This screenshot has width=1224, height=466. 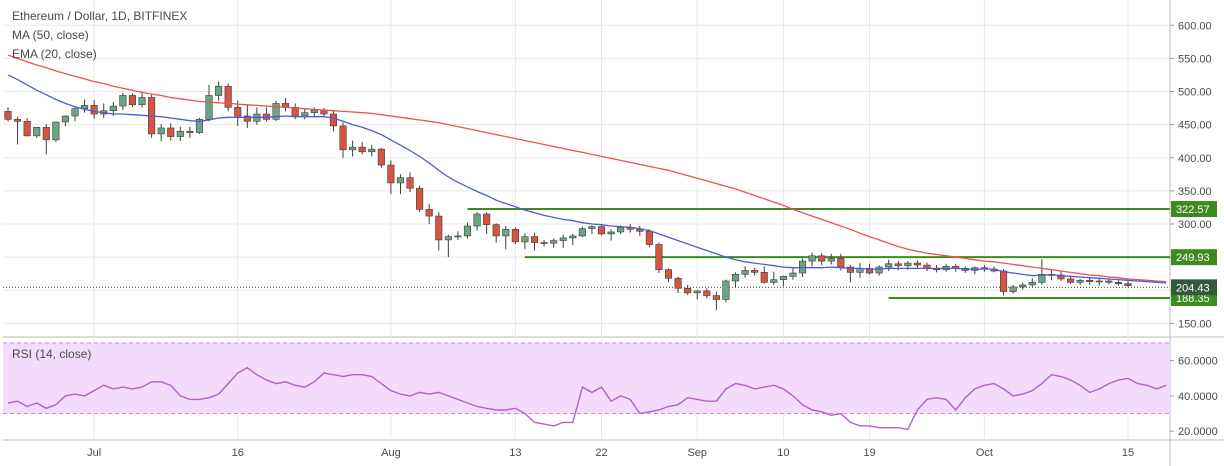 What do you see at coordinates (1195, 225) in the screenshot?
I see `y-tick-label: 300.00` at bounding box center [1195, 225].